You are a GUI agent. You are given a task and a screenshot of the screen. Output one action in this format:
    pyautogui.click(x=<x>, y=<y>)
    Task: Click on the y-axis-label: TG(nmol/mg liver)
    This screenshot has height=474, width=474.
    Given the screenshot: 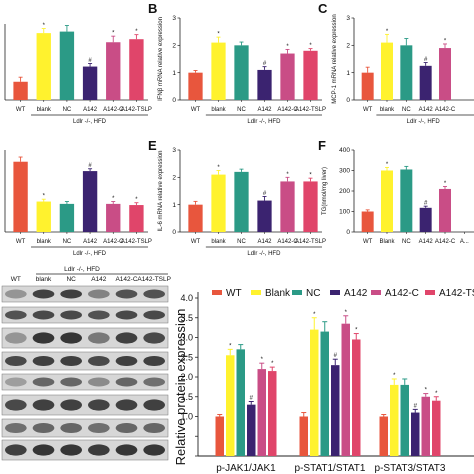 What is the action you would take?
    pyautogui.click(x=325, y=191)
    